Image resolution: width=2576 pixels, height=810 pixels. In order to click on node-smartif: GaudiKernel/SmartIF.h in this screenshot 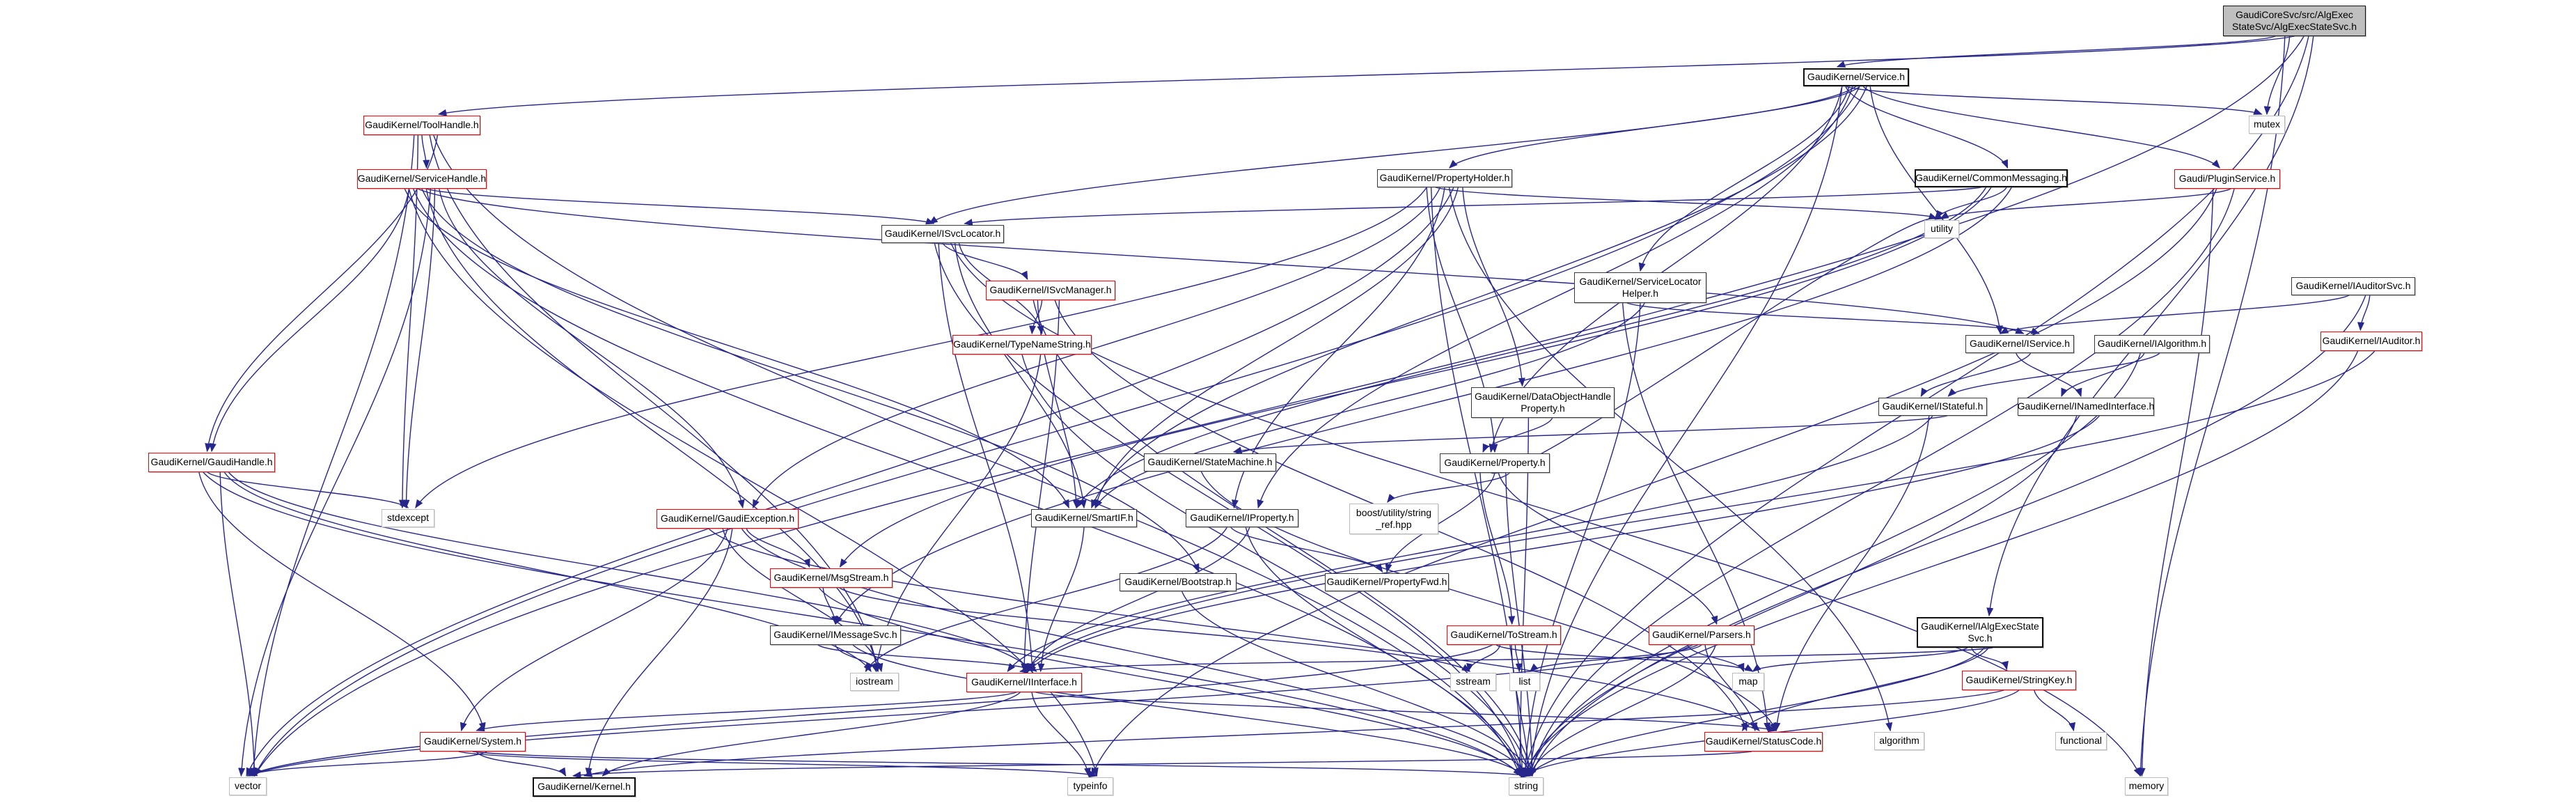, I will do `click(1084, 518)`.